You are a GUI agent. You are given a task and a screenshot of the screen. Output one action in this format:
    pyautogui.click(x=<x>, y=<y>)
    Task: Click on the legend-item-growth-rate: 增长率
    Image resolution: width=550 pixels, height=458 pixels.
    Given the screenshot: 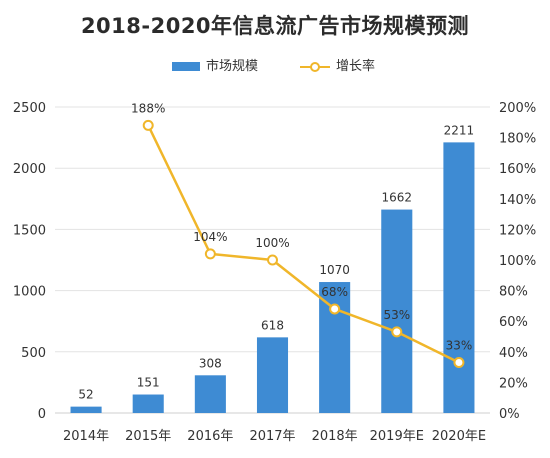 What is the action you would take?
    pyautogui.click(x=337, y=67)
    